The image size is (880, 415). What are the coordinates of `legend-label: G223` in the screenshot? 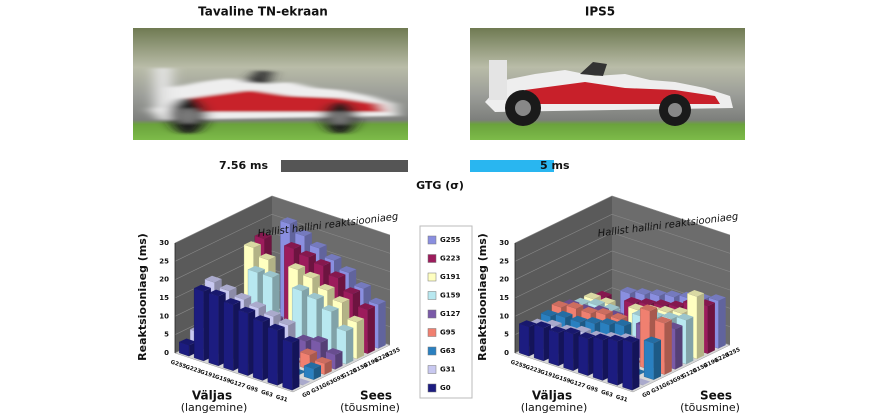 It's located at (450, 259).